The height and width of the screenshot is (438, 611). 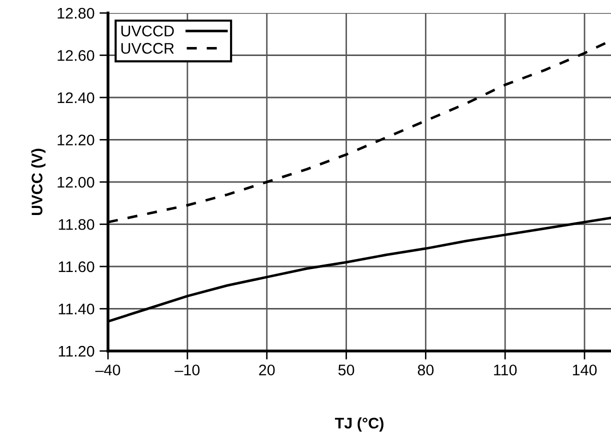 What do you see at coordinates (147, 48) in the screenshot?
I see `legend-label: UVCCR` at bounding box center [147, 48].